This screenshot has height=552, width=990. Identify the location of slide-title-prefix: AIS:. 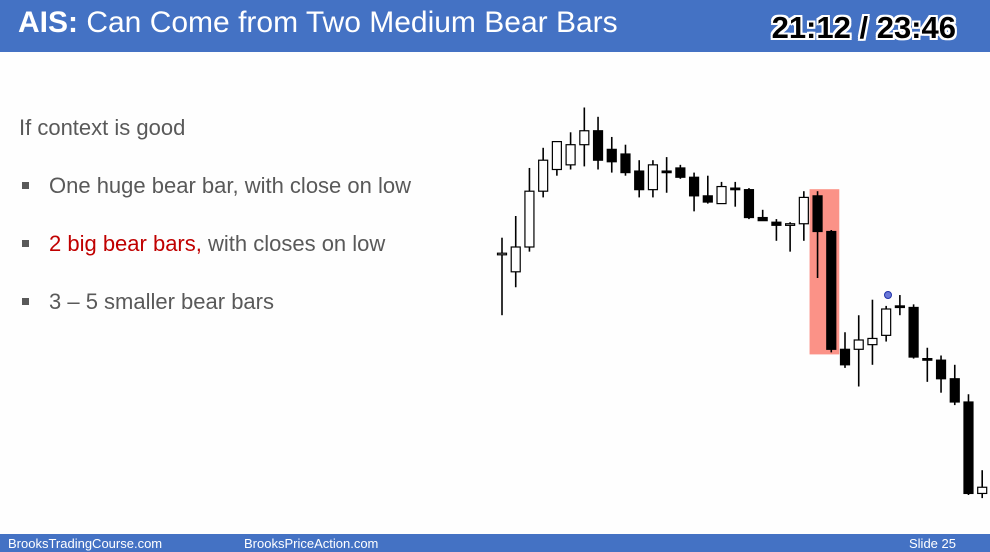
(48, 22).